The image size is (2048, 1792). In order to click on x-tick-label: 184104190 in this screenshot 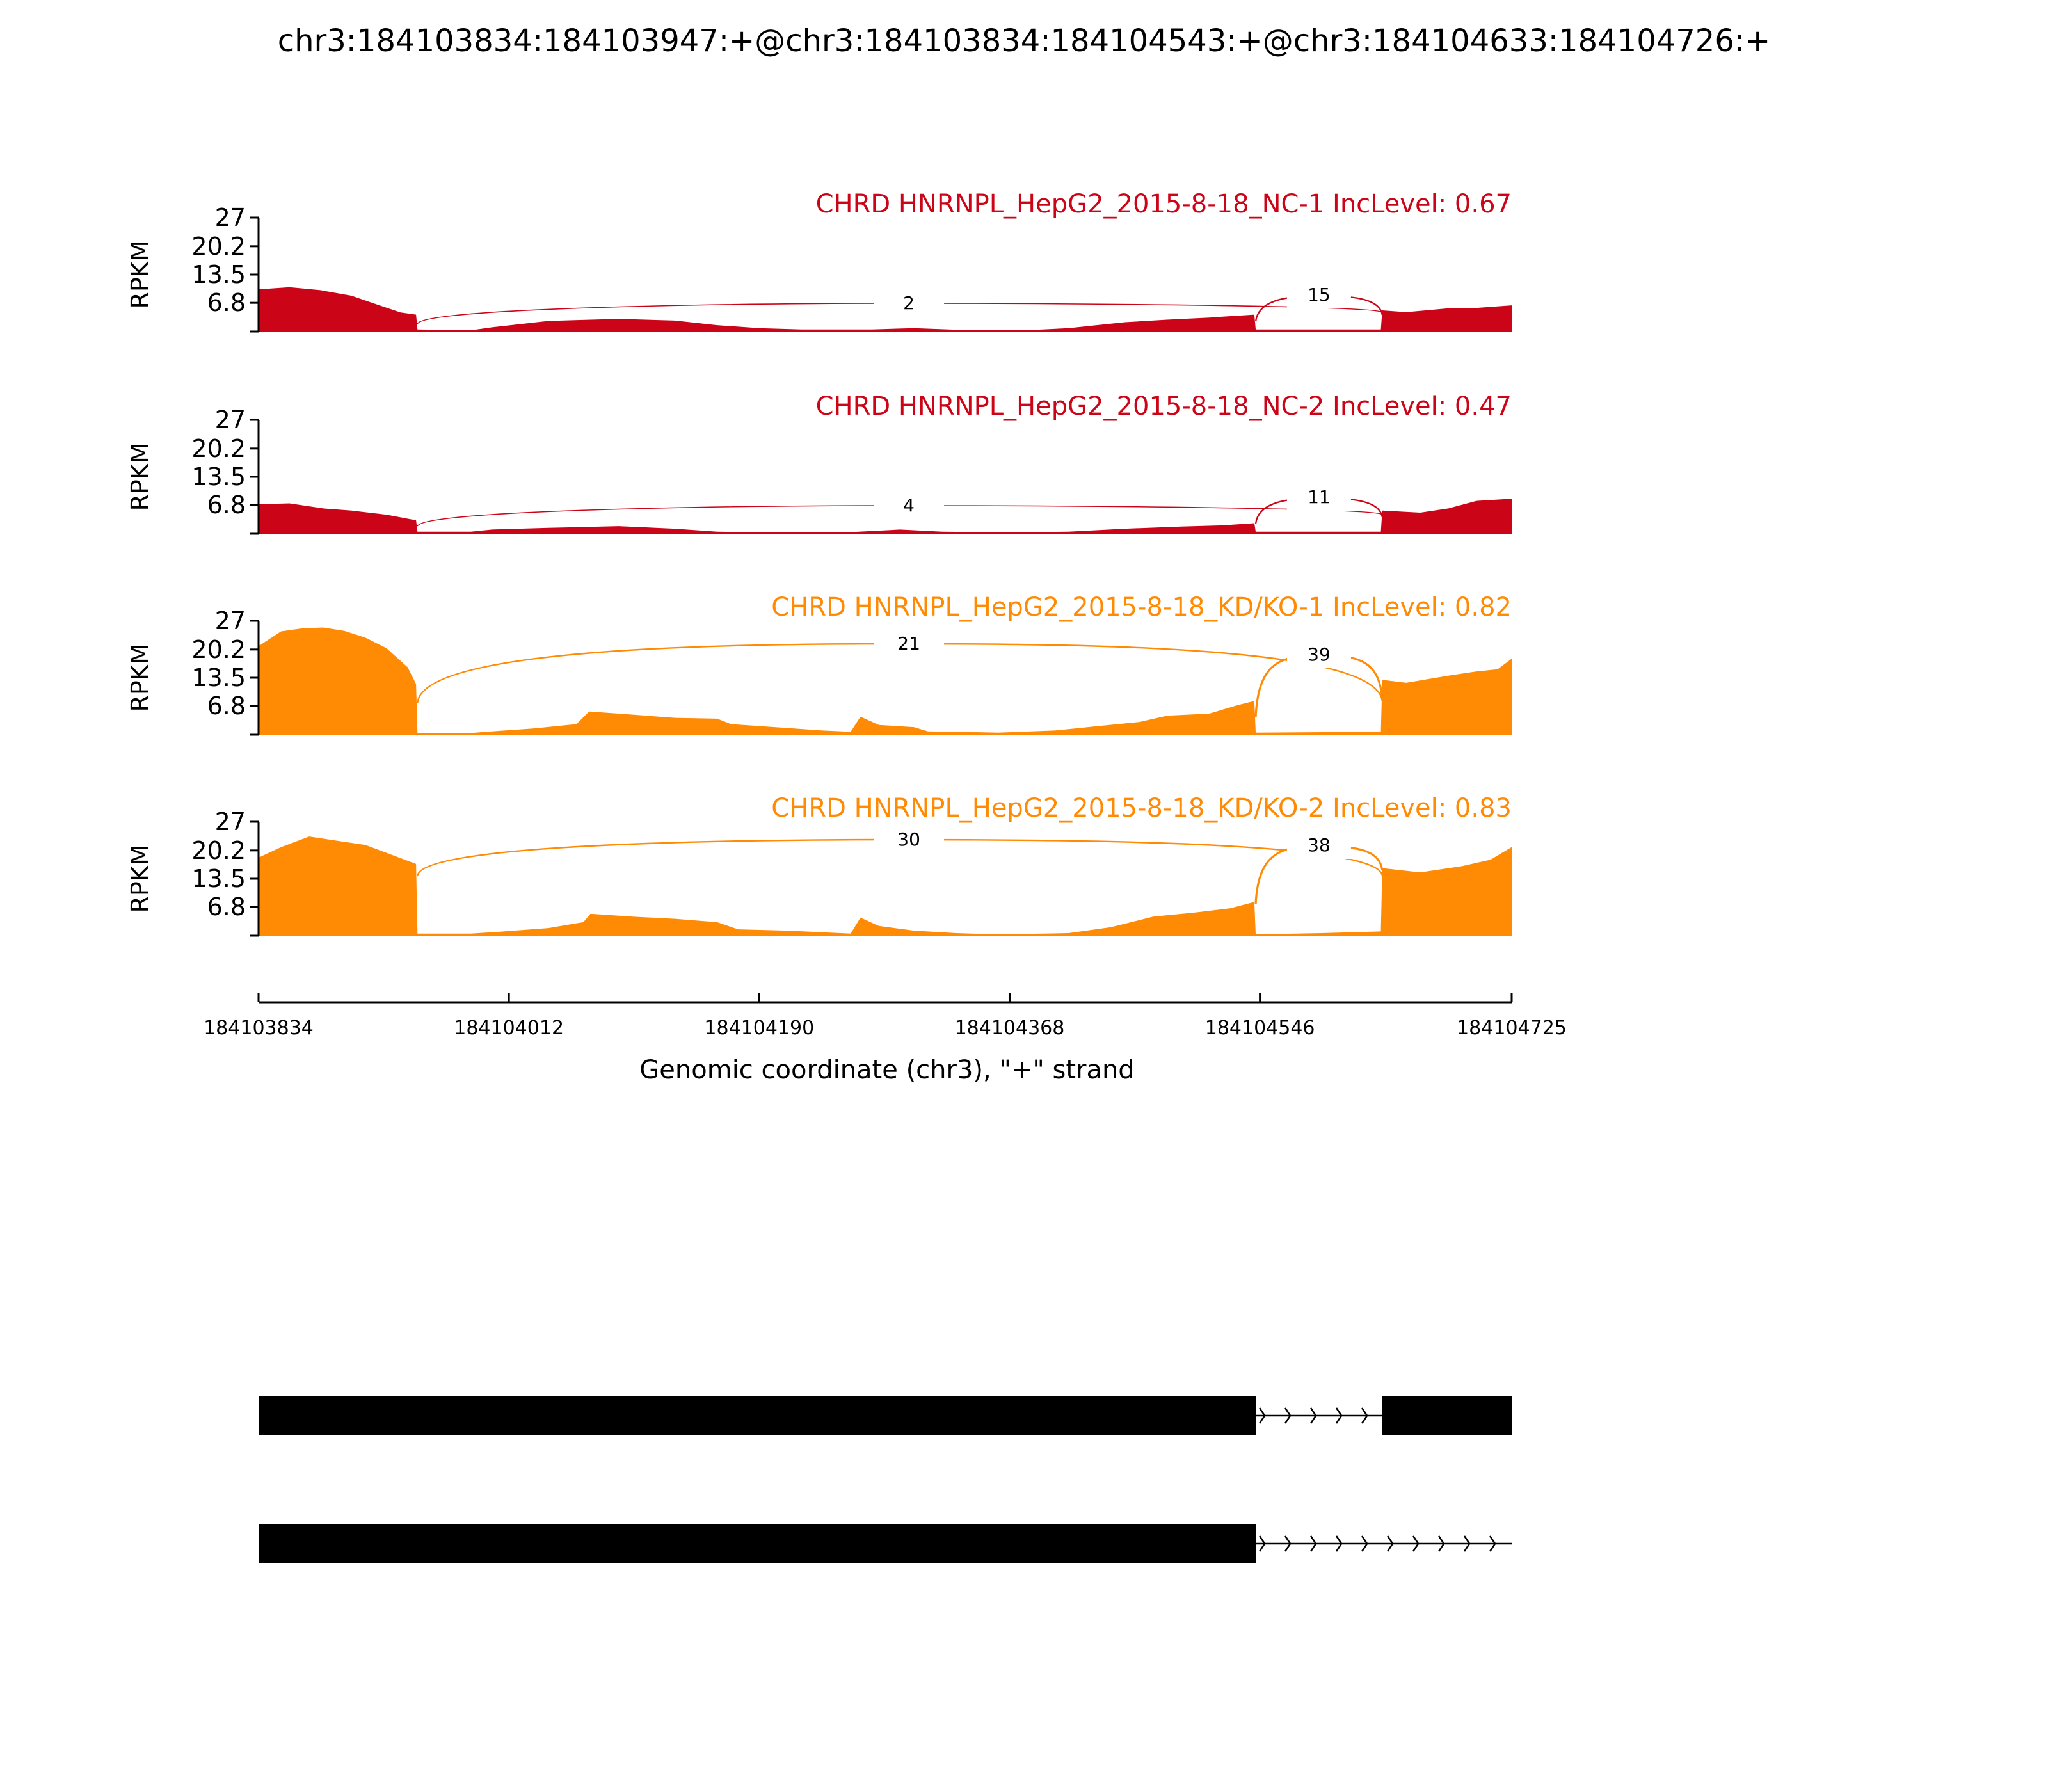, I will do `click(759, 1028)`.